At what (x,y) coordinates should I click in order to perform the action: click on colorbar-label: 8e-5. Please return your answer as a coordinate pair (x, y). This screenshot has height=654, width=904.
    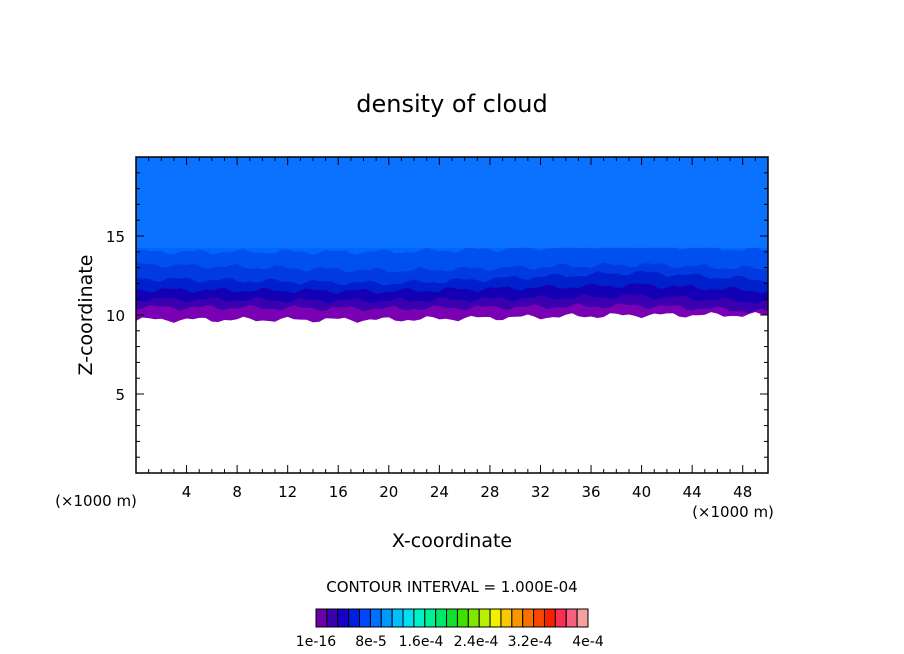
    Looking at the image, I should click on (370, 642).